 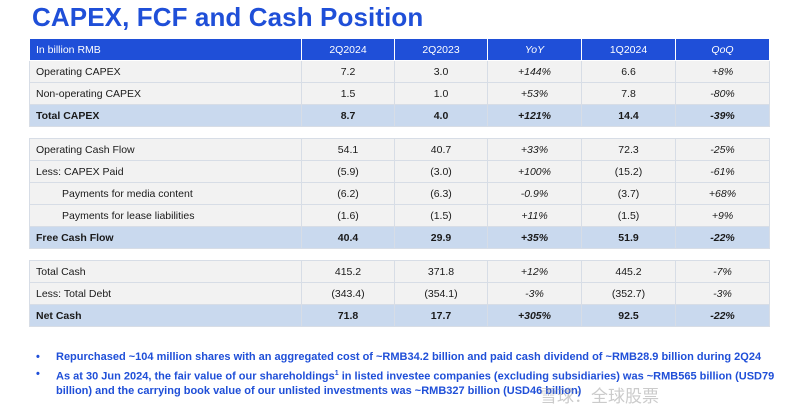 I want to click on row-label: Operating Cash Flow, so click(x=165, y=149).